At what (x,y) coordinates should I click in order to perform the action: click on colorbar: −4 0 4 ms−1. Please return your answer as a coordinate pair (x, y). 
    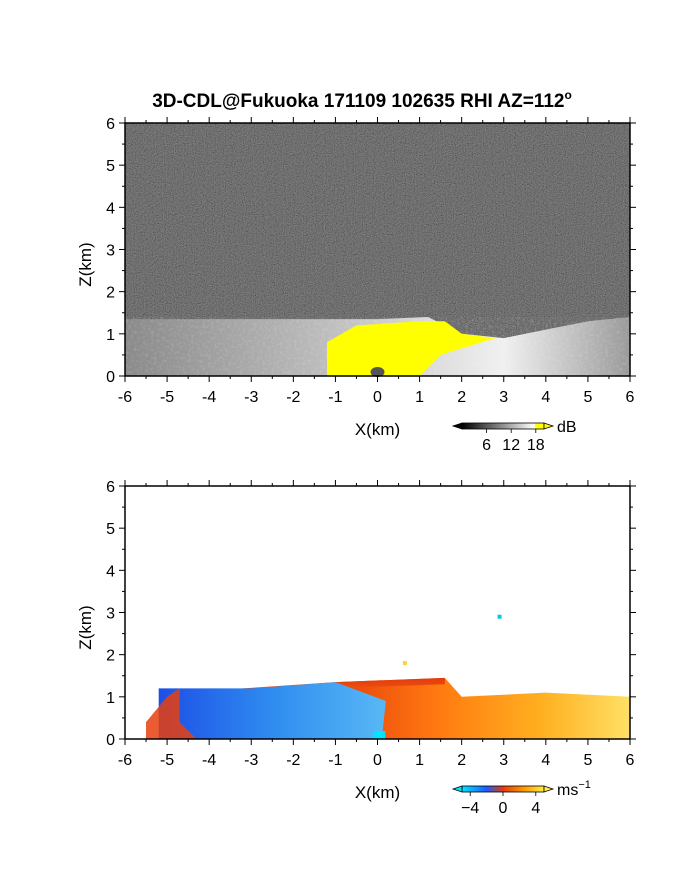
    Looking at the image, I should click on (521, 798).